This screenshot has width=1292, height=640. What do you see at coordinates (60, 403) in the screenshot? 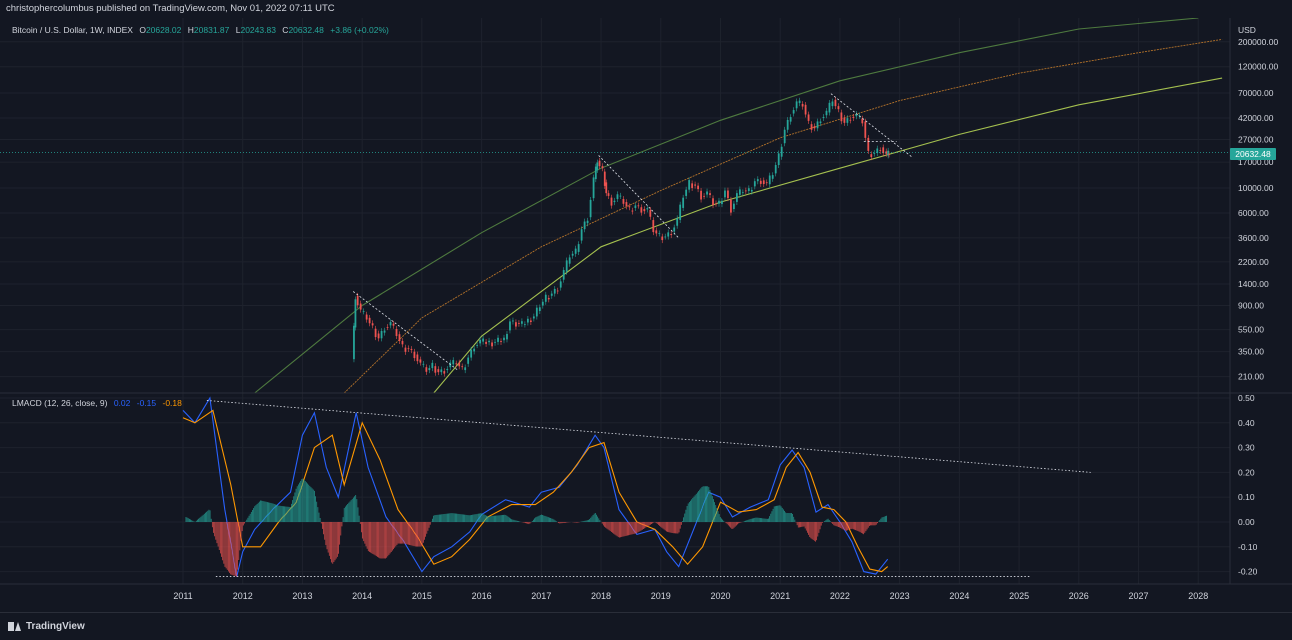
I see `macd-name: LMACD (12, 26, close, 9)` at bounding box center [60, 403].